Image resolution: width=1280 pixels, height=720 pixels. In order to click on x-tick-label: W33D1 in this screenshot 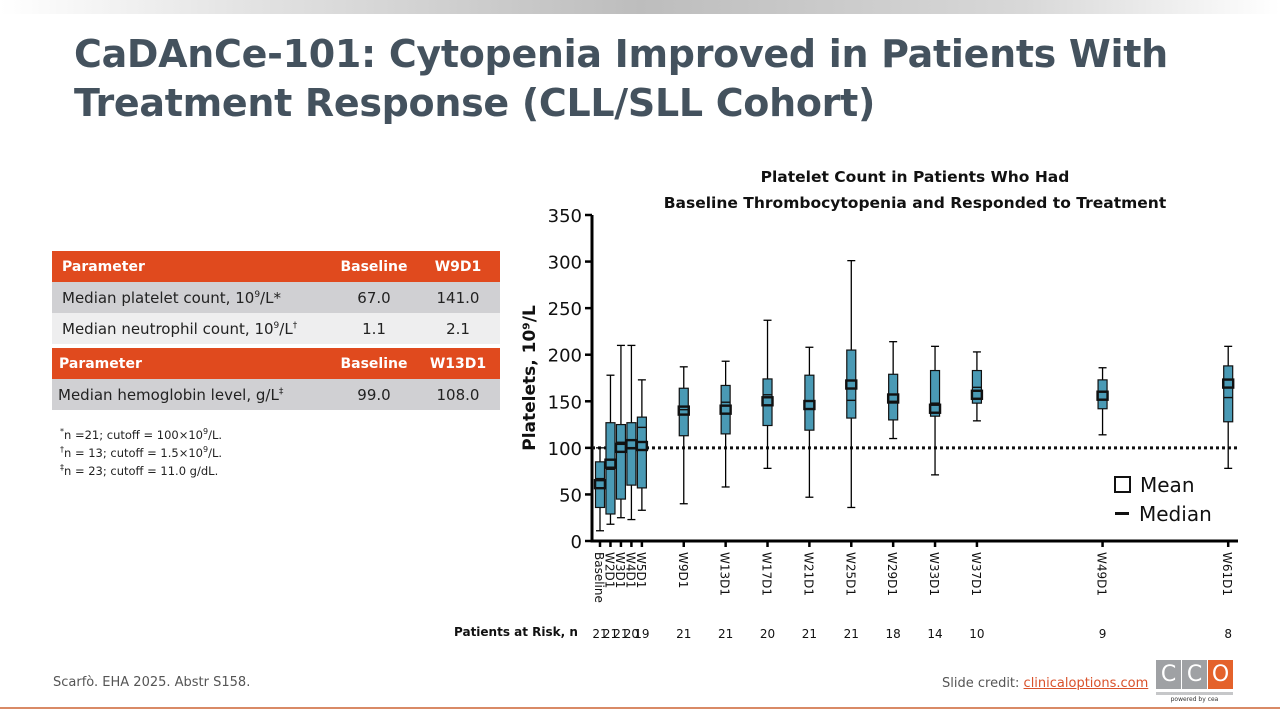, I will do `click(934, 574)`.